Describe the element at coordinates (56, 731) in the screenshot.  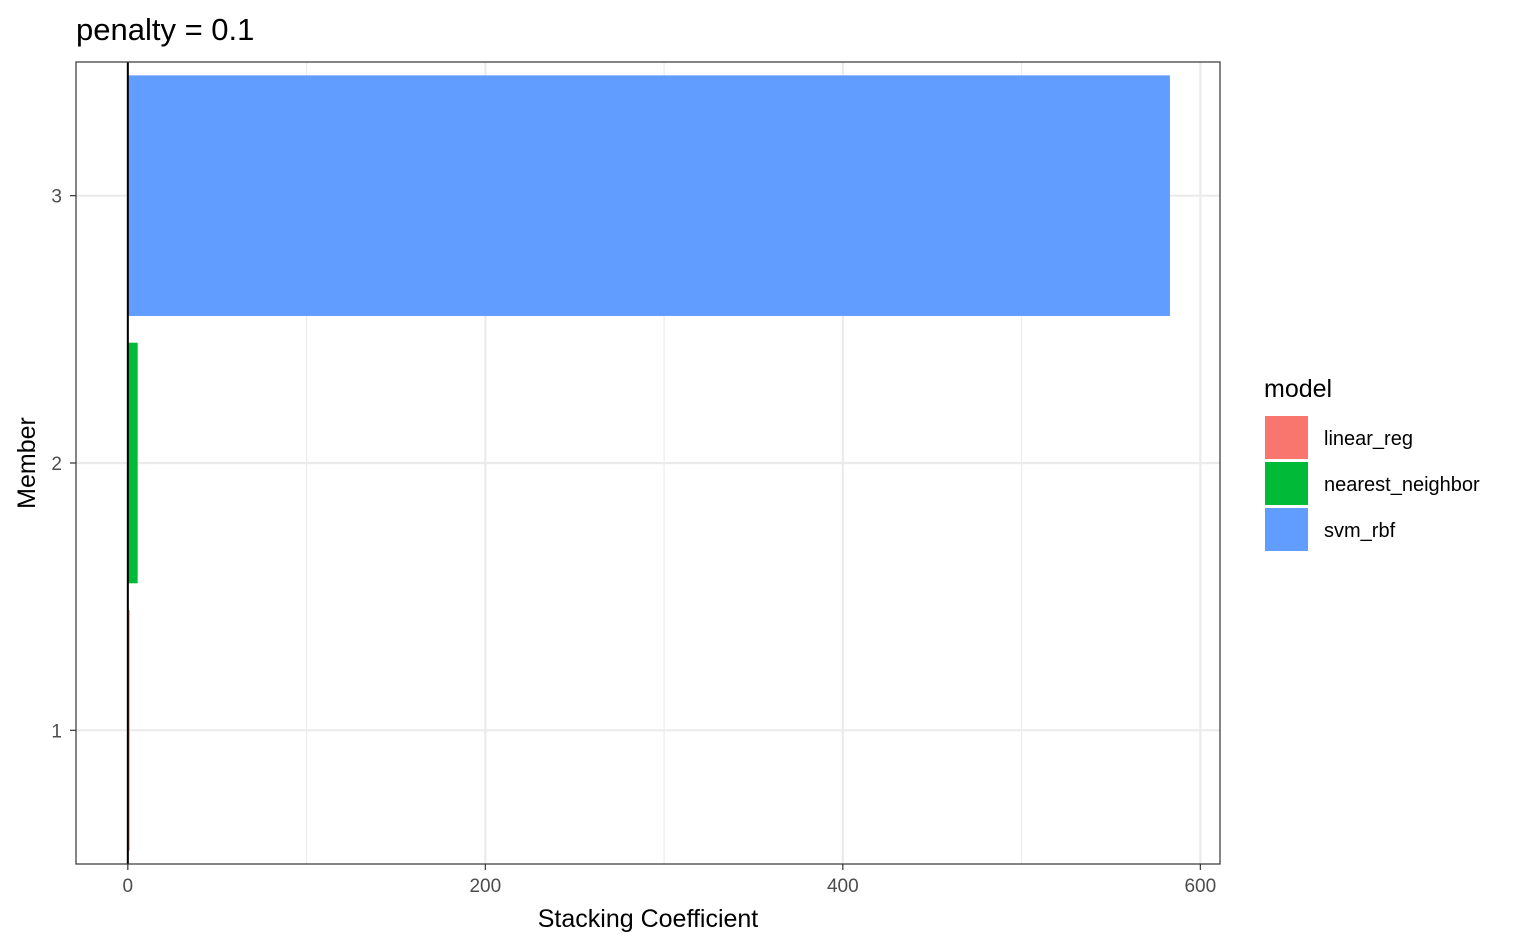
I see `y-tick-label: 1` at that location.